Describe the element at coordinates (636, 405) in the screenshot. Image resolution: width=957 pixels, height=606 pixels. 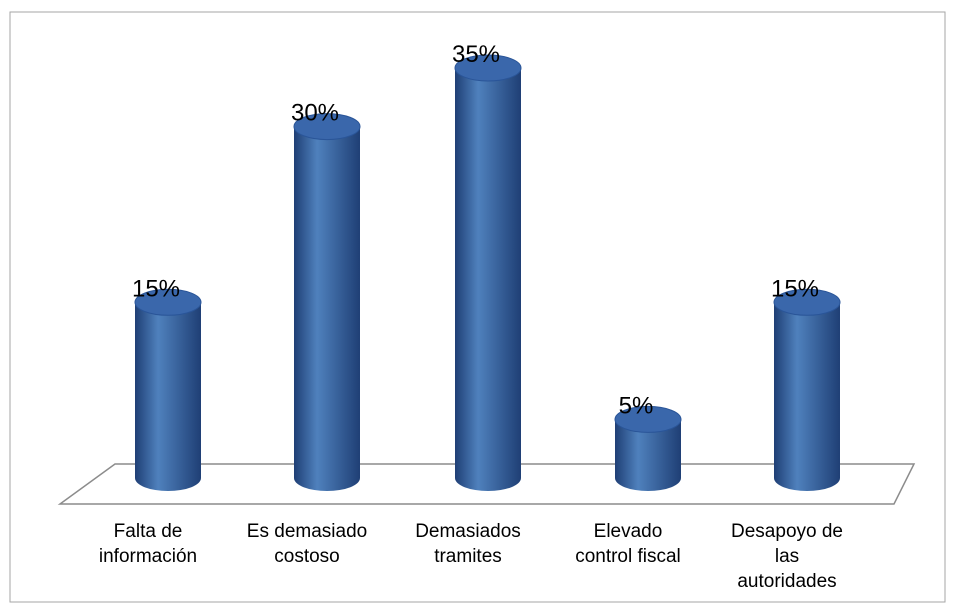
I see `data-label-4: 5%` at that location.